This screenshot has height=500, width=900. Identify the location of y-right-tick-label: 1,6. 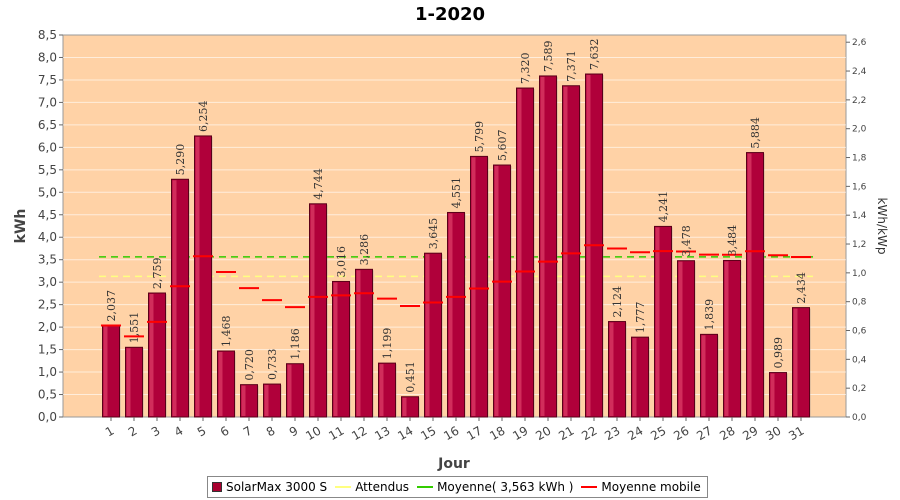
(859, 187).